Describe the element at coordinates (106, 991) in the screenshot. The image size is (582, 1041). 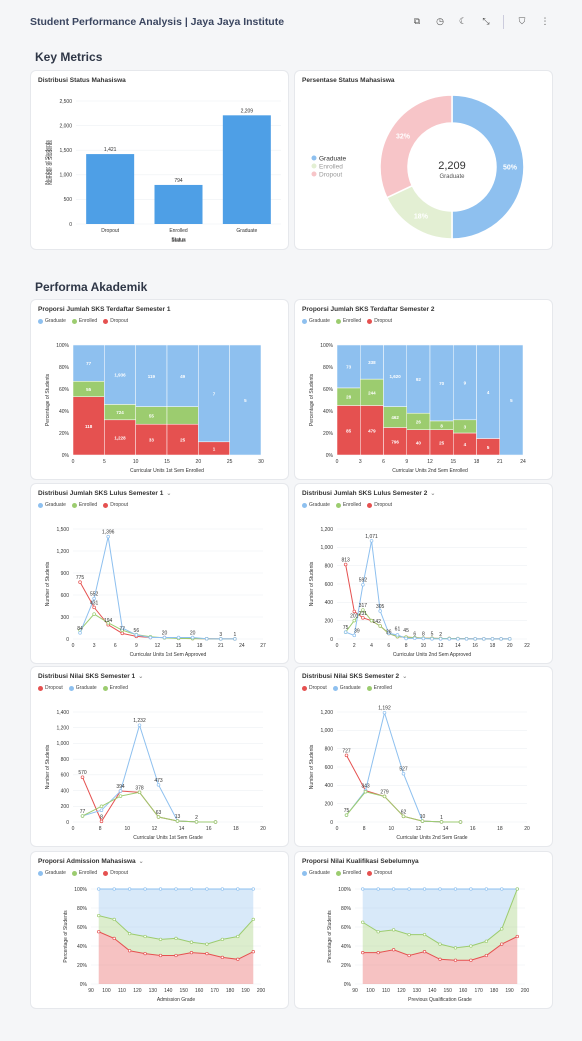
I see `x-tick-label: 100` at that location.